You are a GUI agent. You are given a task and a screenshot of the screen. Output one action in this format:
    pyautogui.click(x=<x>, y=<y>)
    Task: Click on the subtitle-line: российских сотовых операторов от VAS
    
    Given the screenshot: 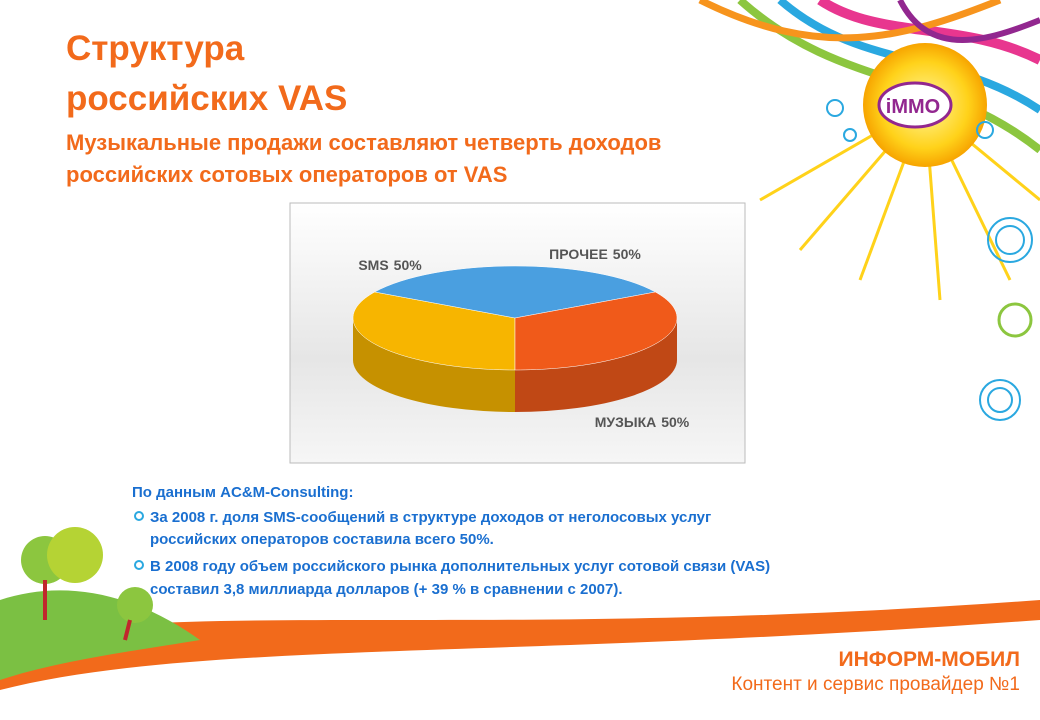 What is the action you would take?
    pyautogui.click(x=286, y=174)
    